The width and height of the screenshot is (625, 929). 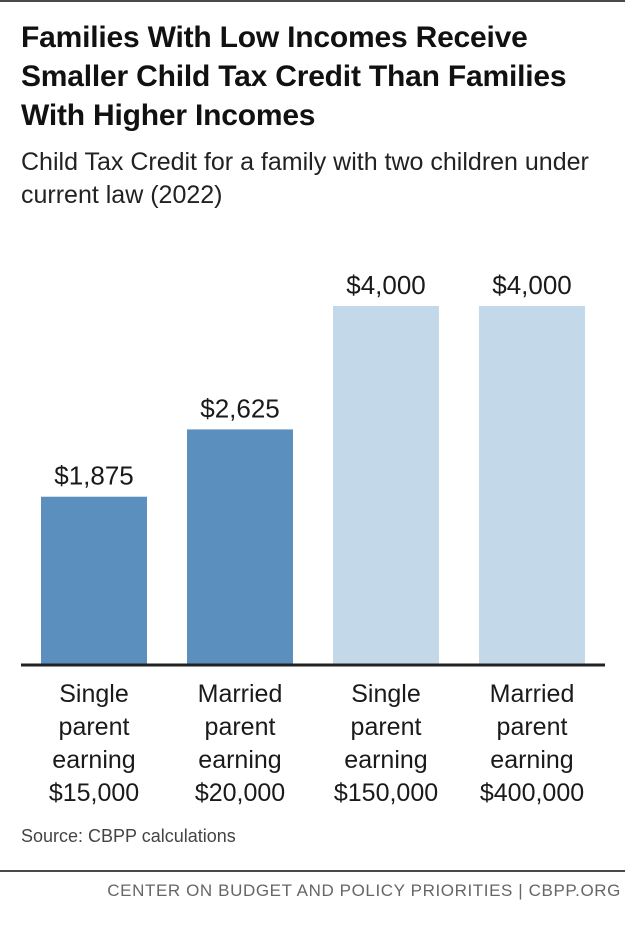 I want to click on category-label-1-line-1: Single, so click(x=94, y=694).